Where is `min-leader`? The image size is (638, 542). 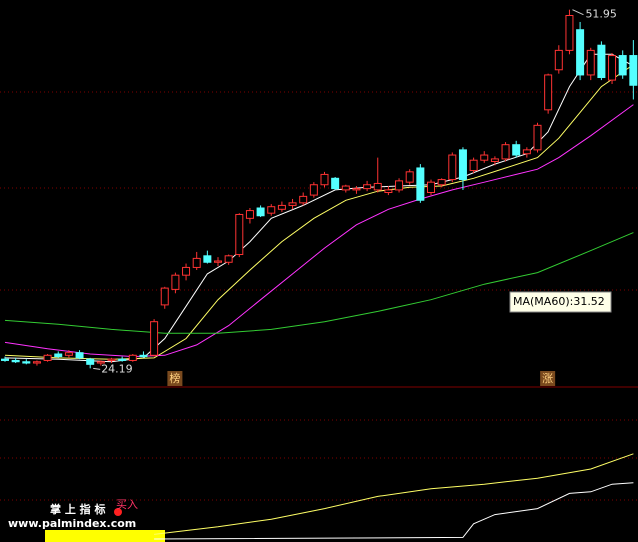 min-leader is located at coordinates (97, 368).